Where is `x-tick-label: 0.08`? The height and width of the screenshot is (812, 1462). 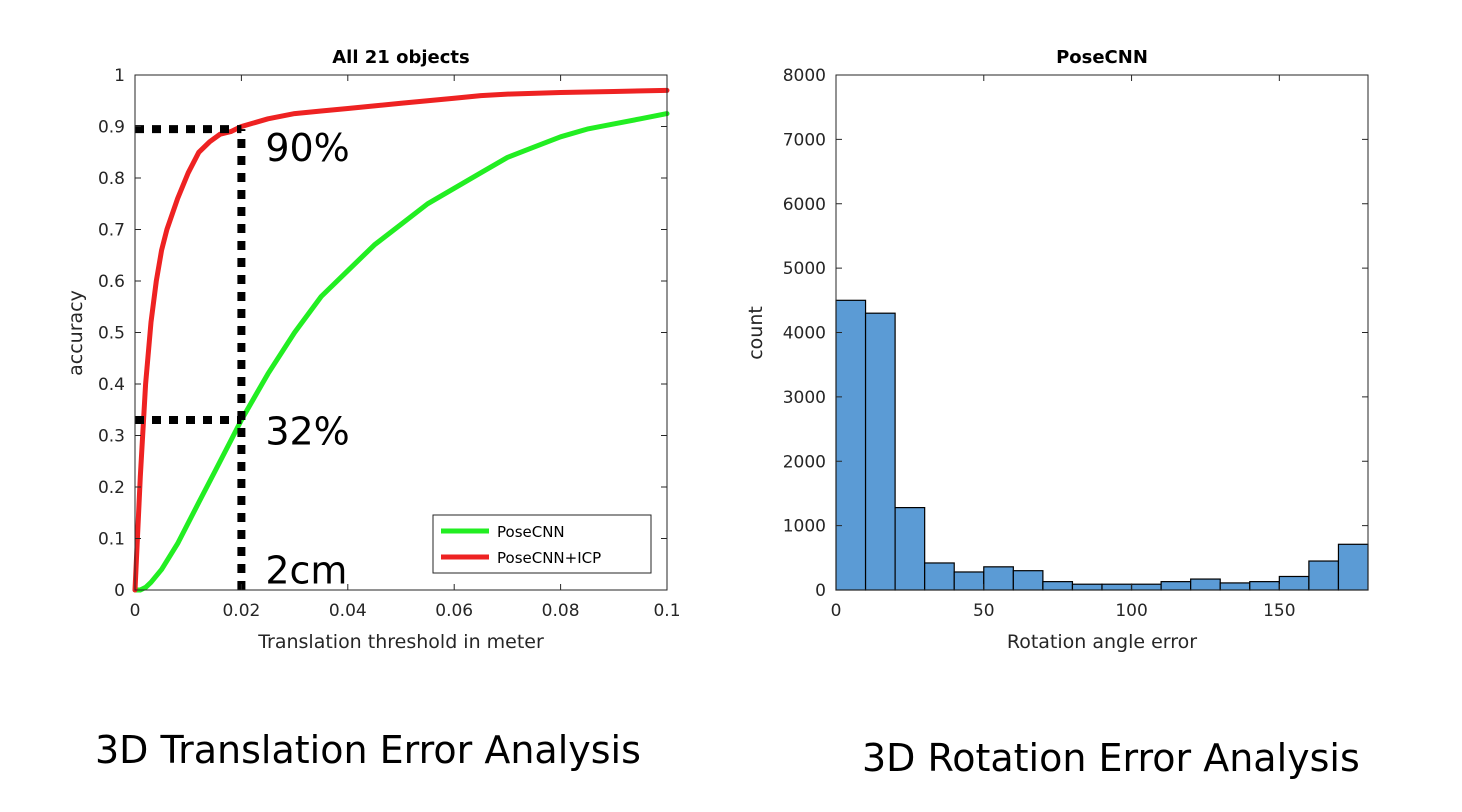 x-tick-label: 0.08 is located at coordinates (561, 611).